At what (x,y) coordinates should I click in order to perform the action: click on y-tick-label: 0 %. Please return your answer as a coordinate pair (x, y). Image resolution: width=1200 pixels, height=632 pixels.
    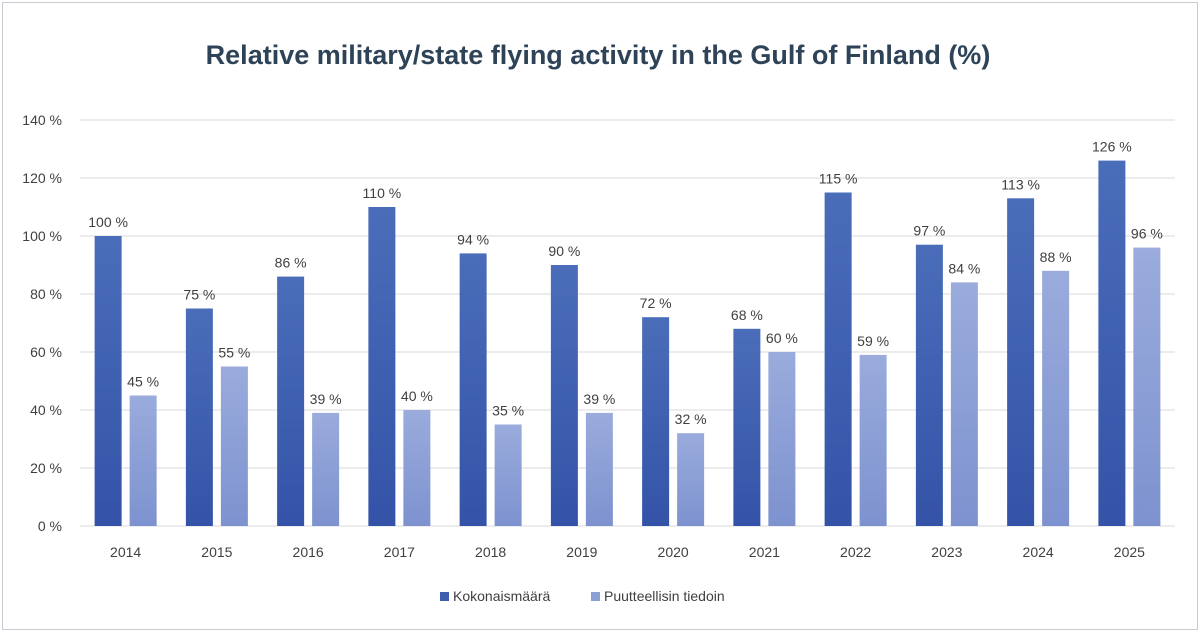
    Looking at the image, I should click on (50, 526).